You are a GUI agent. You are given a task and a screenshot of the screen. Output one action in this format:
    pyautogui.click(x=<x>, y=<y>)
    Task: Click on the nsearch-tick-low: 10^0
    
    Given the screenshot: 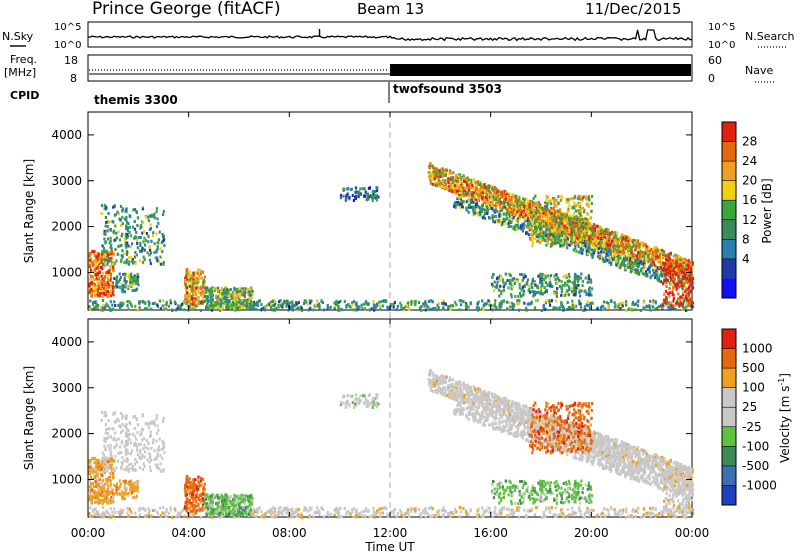 What is the action you would take?
    pyautogui.click(x=721, y=45)
    